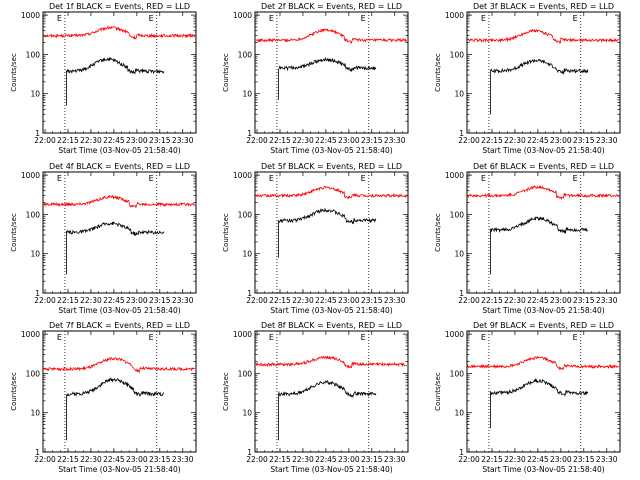  Describe the element at coordinates (543, 166) in the screenshot. I see `chart-title: Det 6f BLACK = Events, RED = LLD` at that location.